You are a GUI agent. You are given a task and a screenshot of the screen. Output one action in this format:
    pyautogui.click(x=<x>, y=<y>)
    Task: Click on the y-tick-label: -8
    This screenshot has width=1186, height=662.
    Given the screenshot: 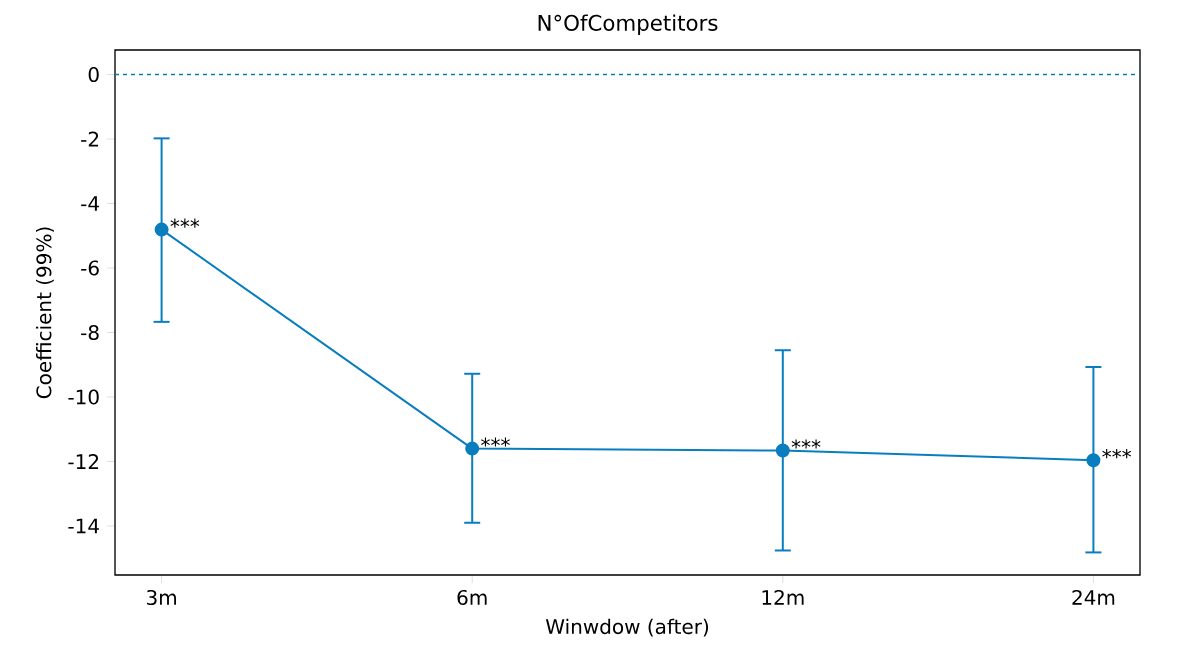 What is the action you would take?
    pyautogui.click(x=90, y=332)
    